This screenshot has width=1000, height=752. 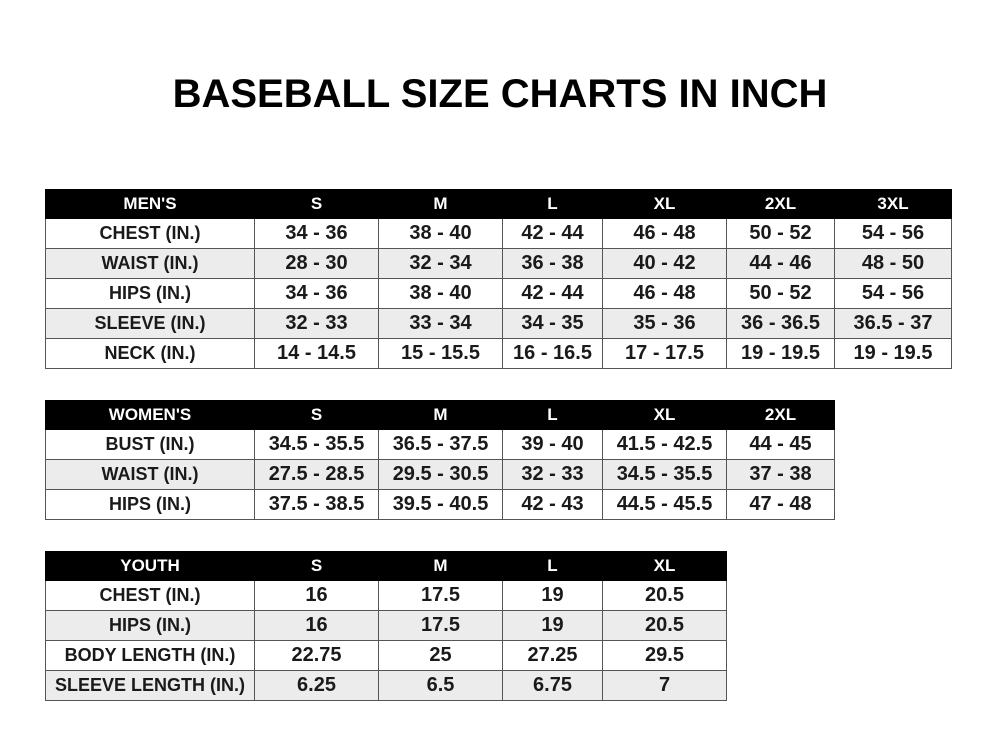 I want to click on size-value: 39.5 - 40.5, so click(x=440, y=504).